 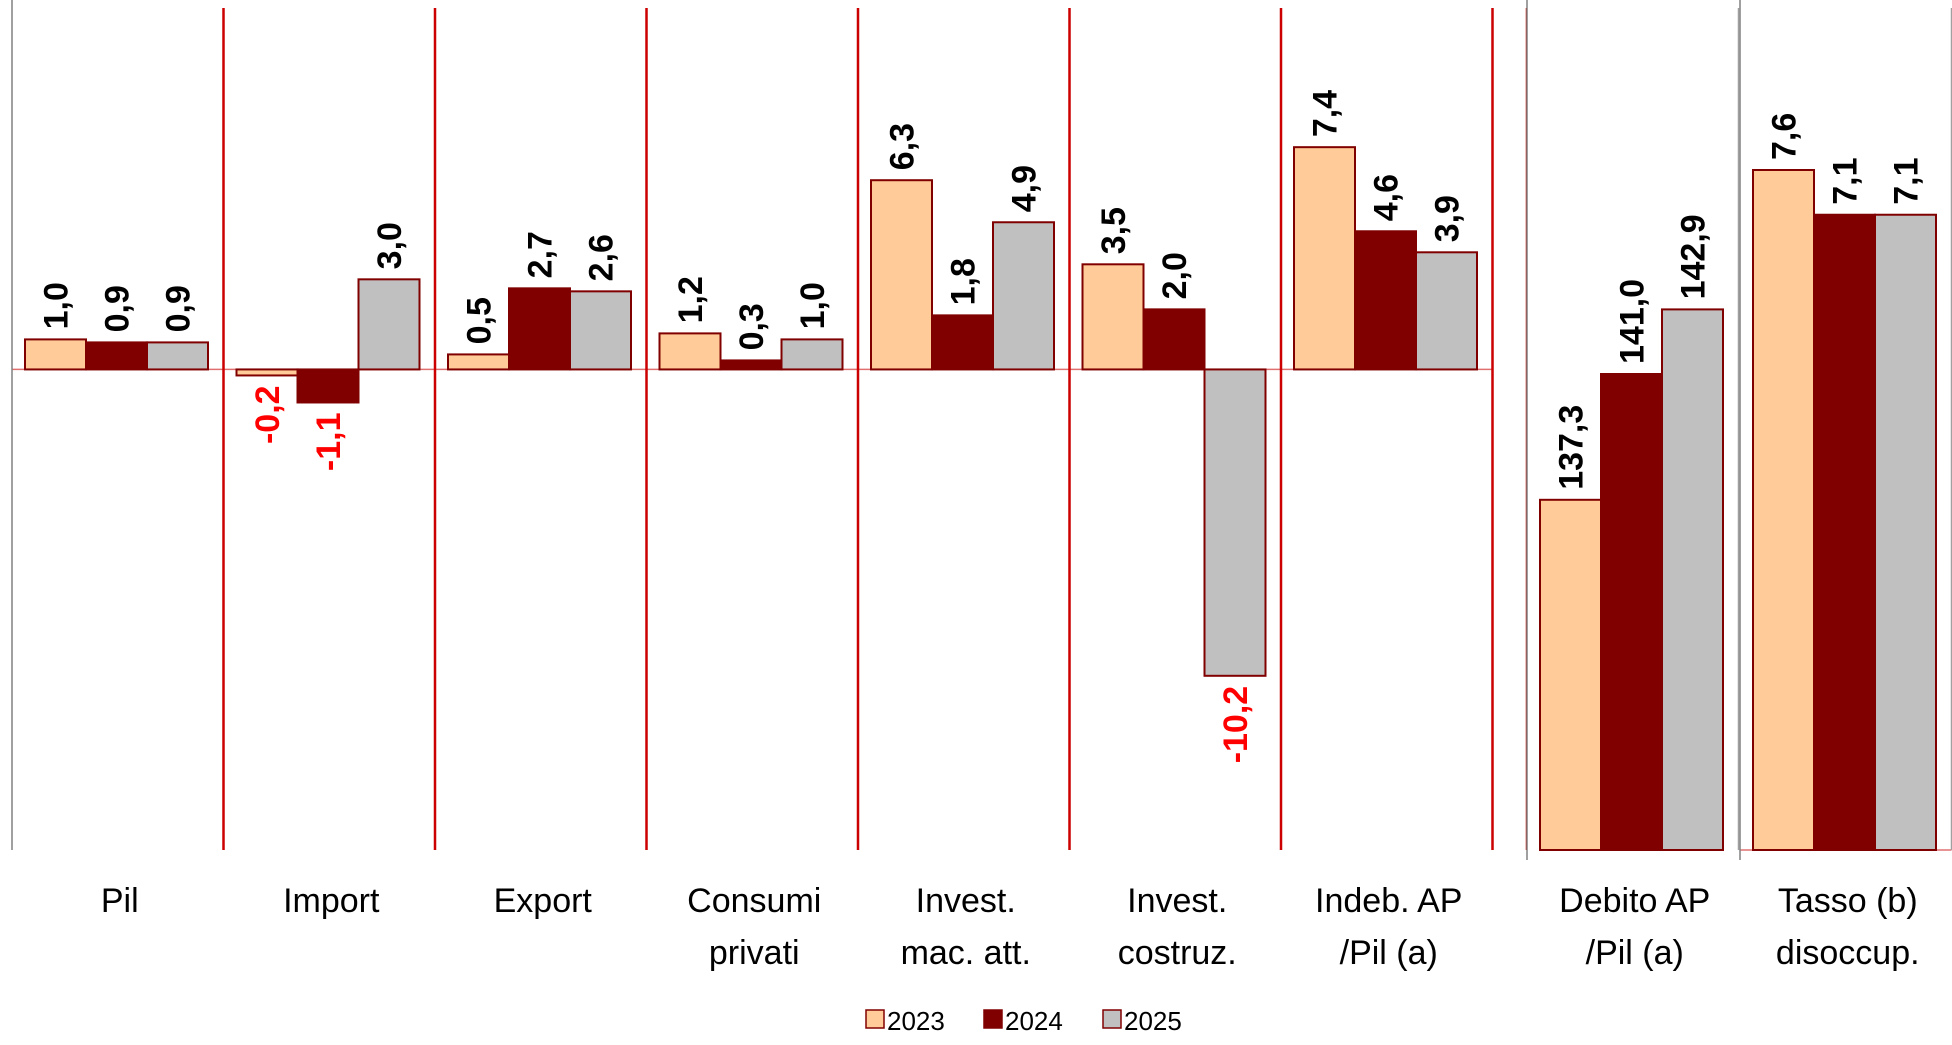 I want to click on data-label: -10,2, so click(x=1236, y=725).